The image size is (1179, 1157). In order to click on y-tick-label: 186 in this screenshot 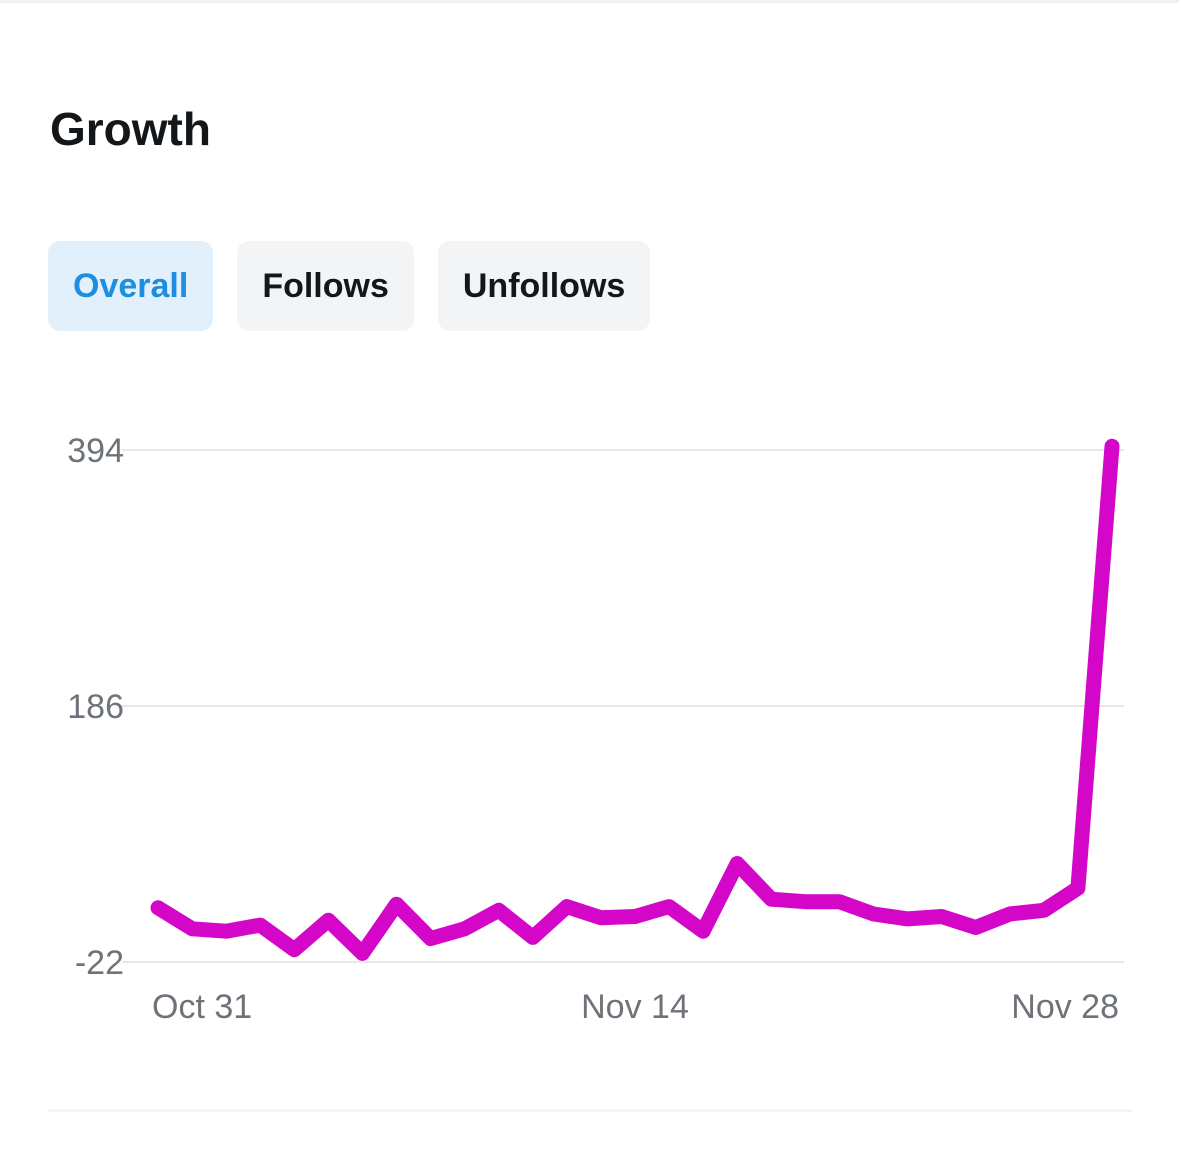, I will do `click(95, 707)`.